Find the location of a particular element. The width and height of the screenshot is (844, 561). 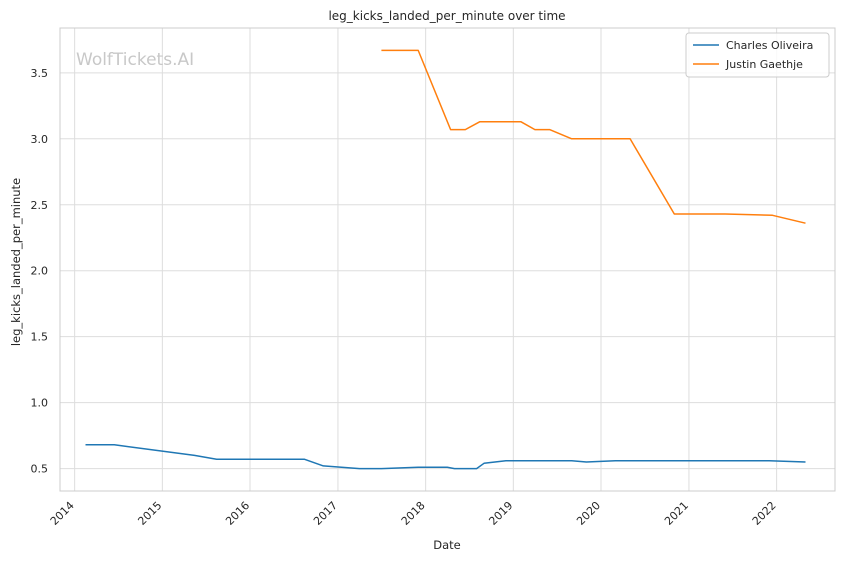

legend: Charles Oliveira Justin Gaethje is located at coordinates (757, 55).